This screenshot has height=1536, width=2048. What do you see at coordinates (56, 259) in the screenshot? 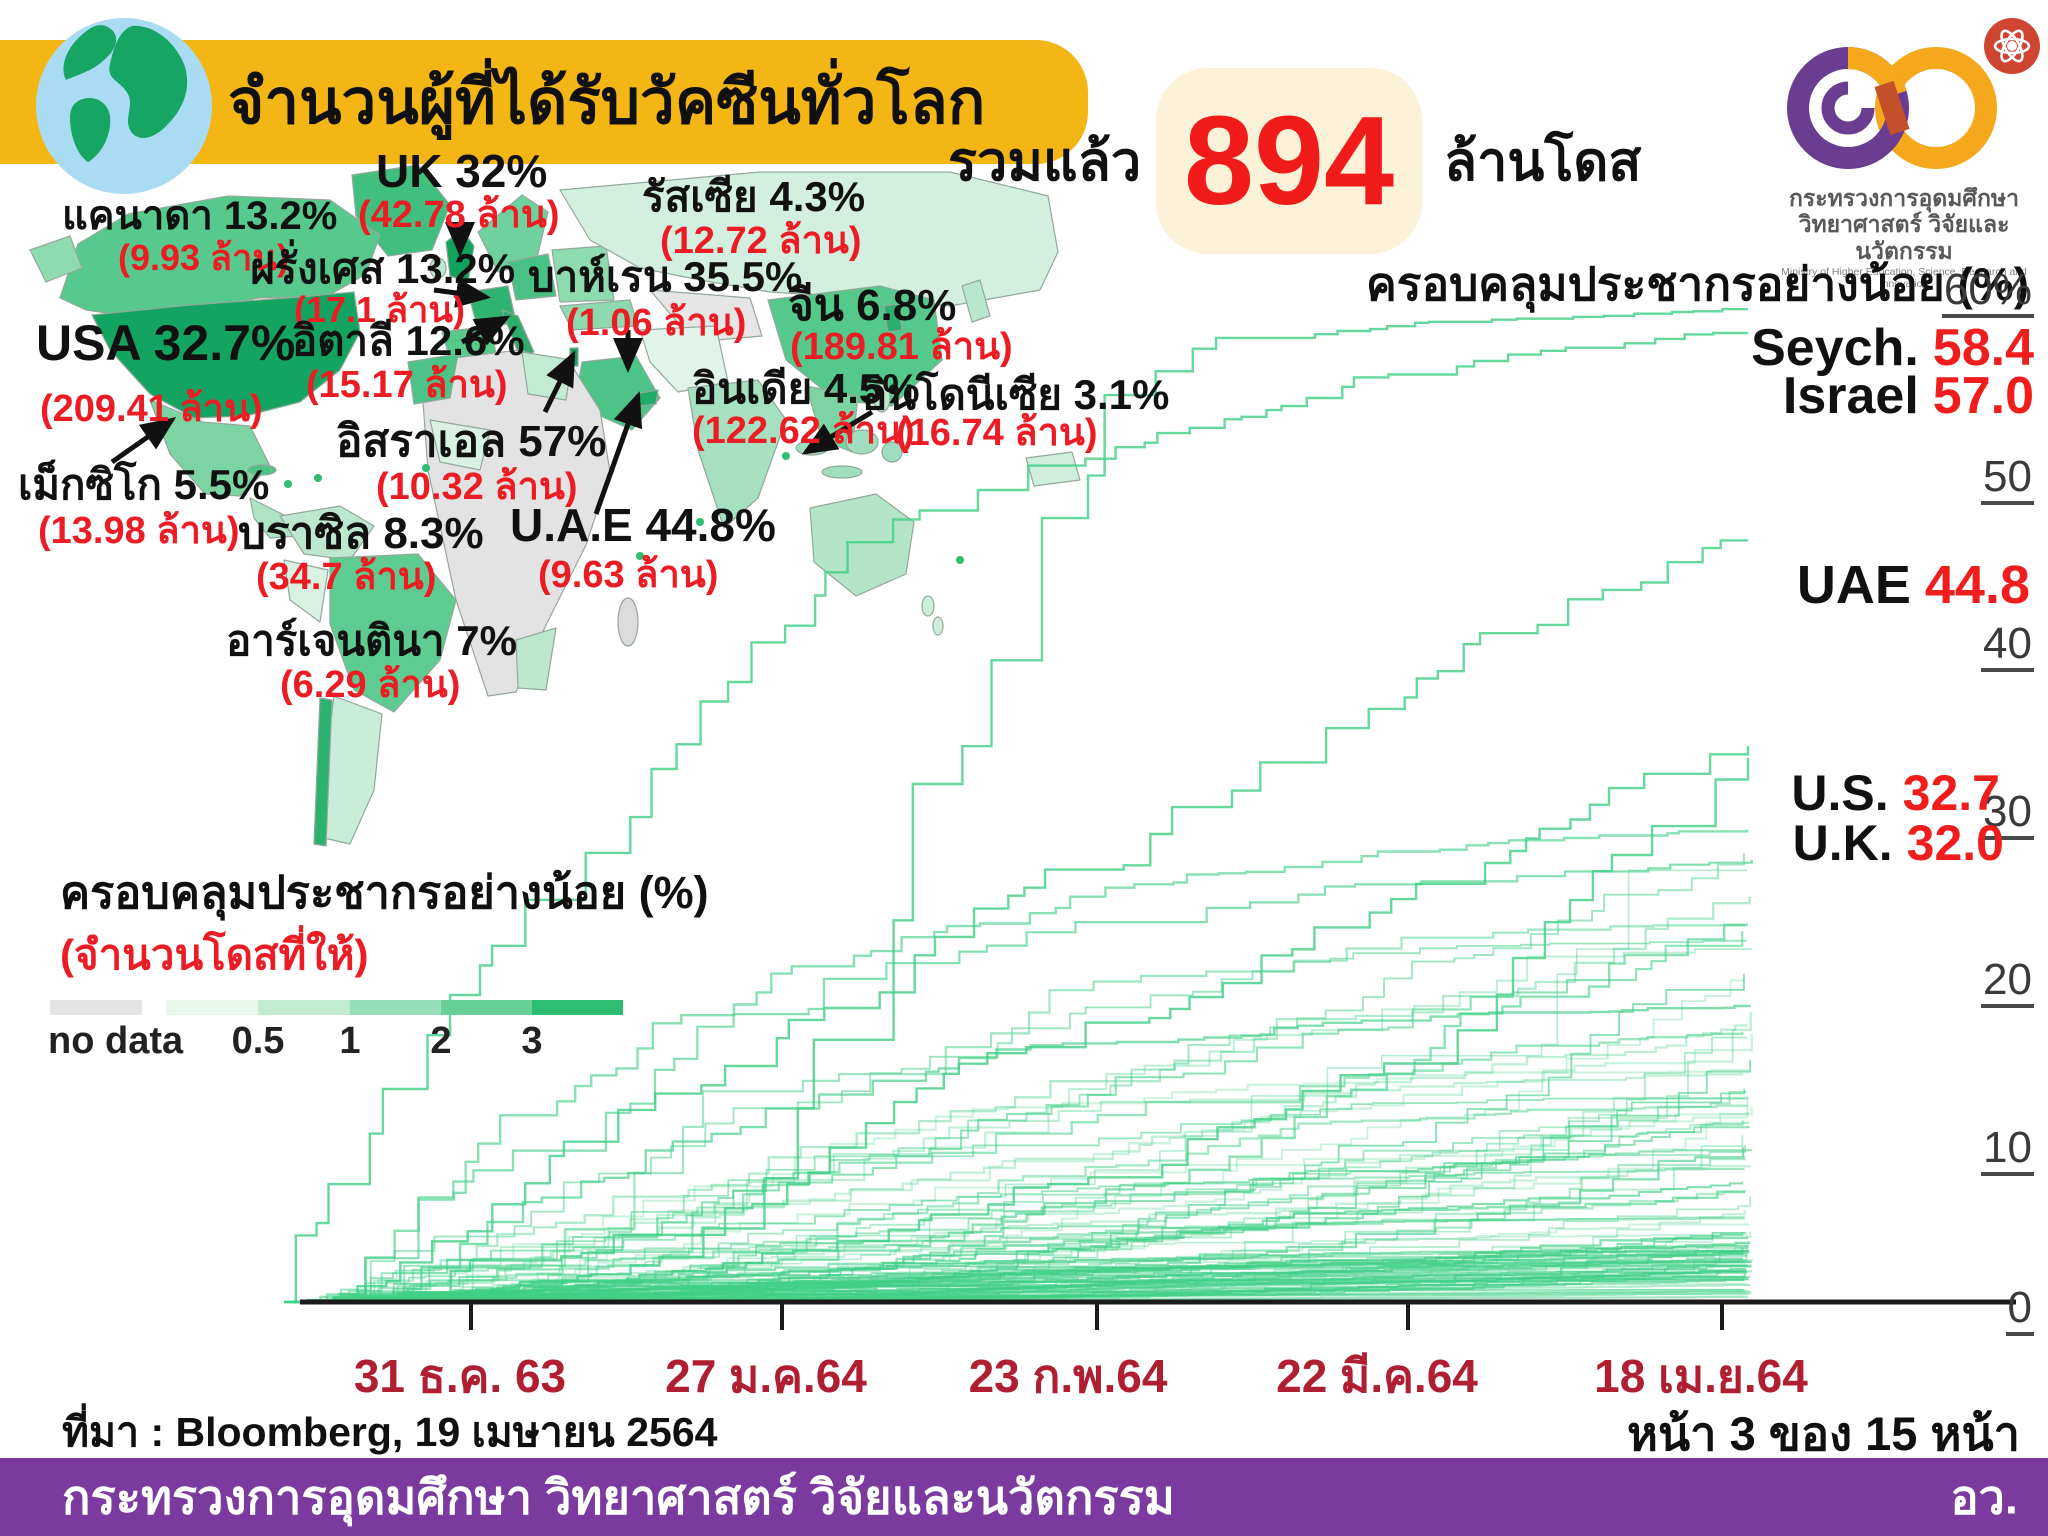
I see `map-alaska` at bounding box center [56, 259].